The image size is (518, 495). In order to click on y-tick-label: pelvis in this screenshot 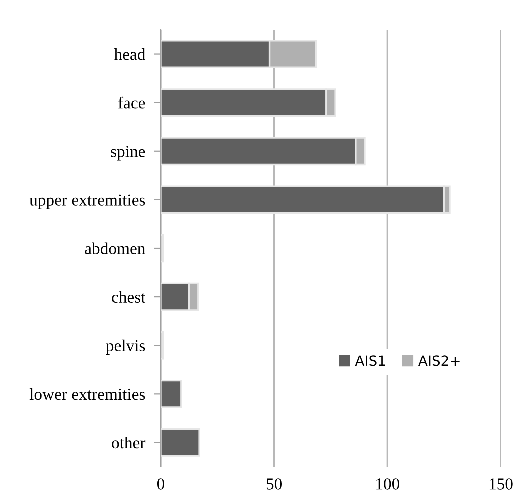, I will do `click(126, 347)`.